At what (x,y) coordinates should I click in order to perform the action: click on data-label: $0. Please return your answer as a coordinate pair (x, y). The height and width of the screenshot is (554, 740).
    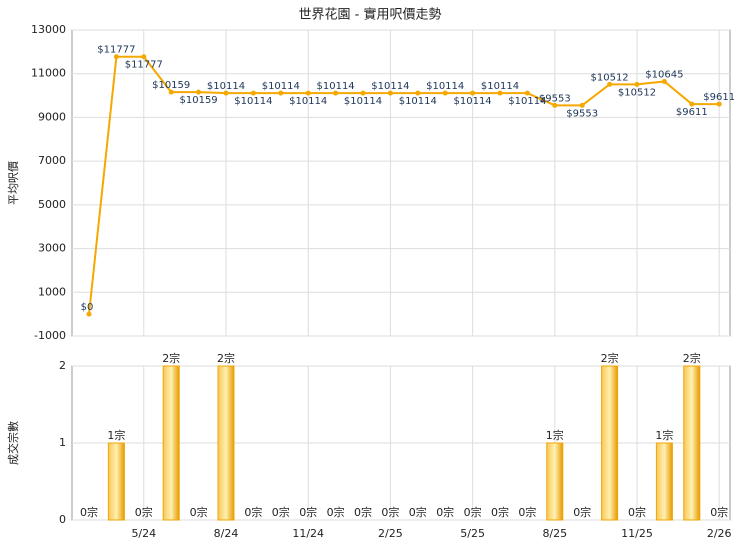
    Looking at the image, I should click on (87, 307).